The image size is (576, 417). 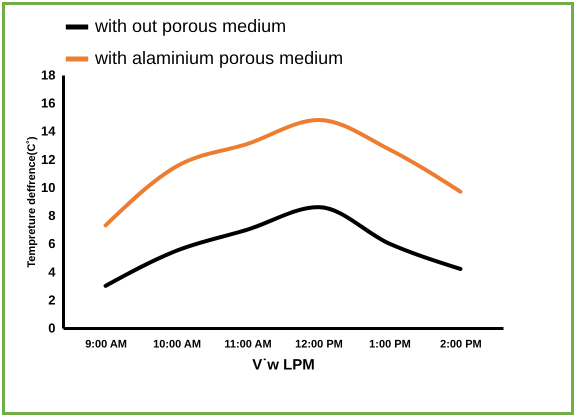 I want to click on x-axis-title: V˙w LPM, so click(x=283, y=365).